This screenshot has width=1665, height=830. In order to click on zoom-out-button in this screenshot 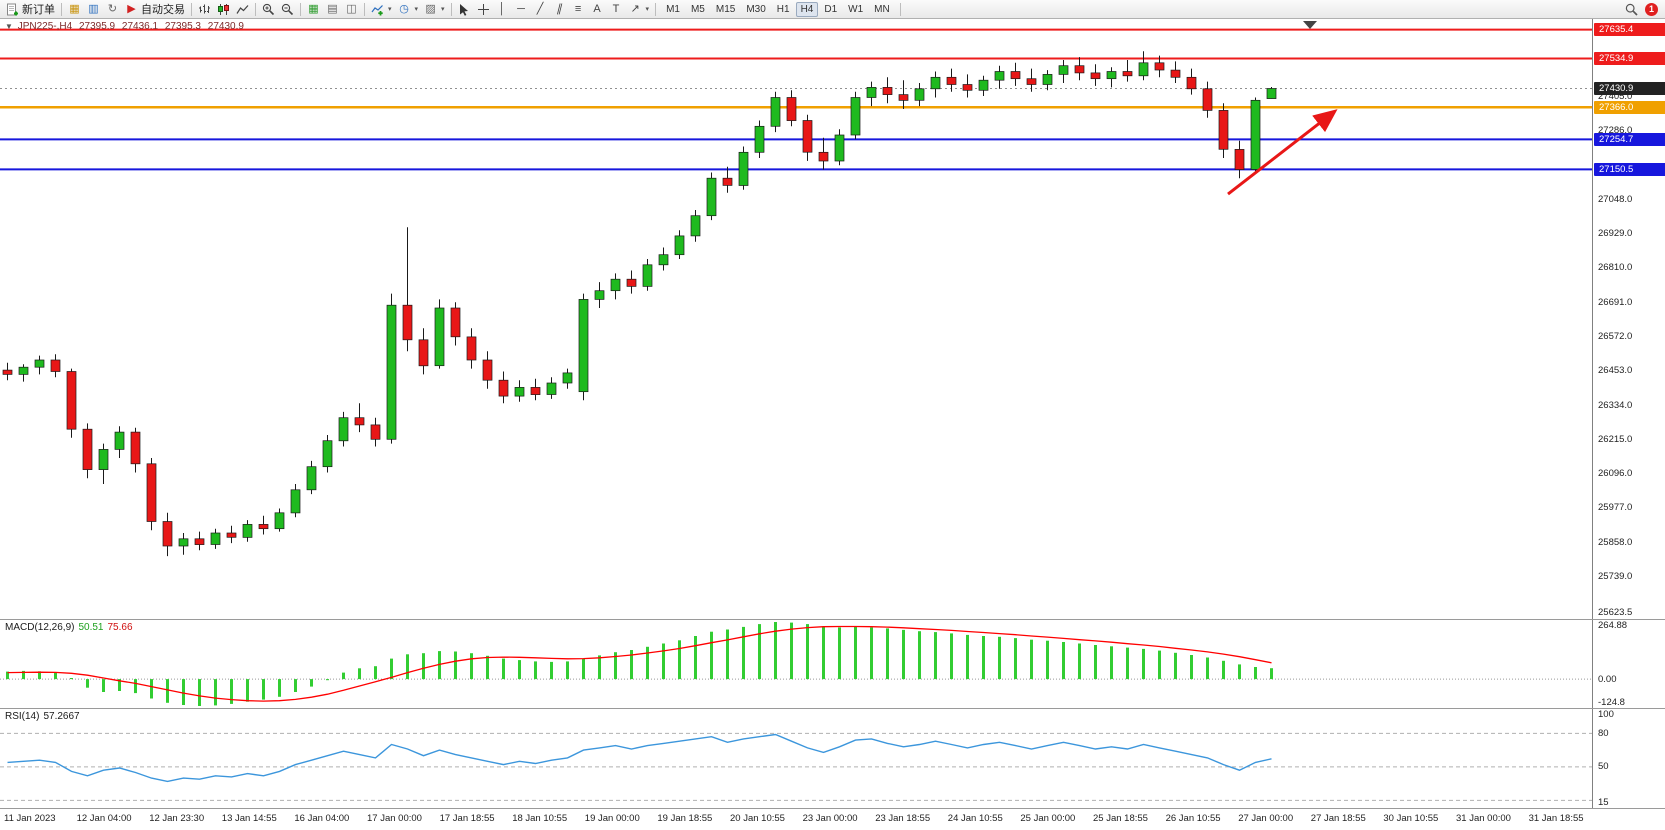, I will do `click(287, 9)`.